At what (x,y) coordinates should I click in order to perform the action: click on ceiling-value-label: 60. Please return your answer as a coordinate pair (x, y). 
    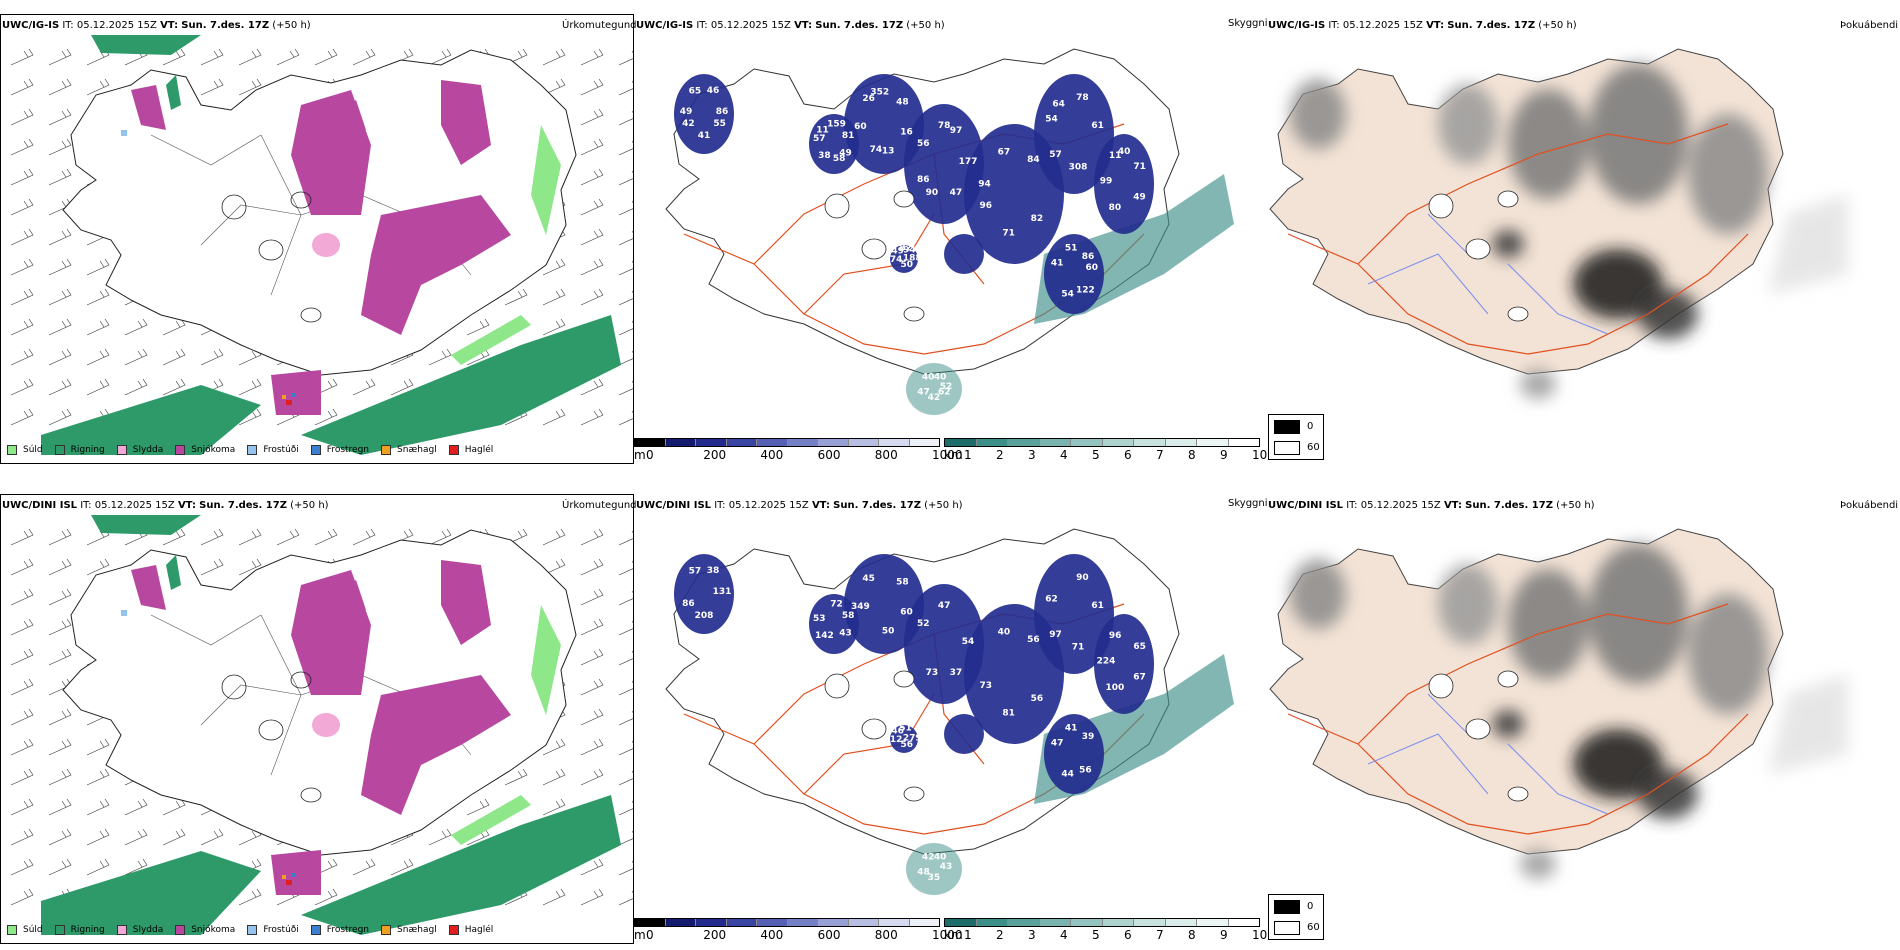
    Looking at the image, I should click on (860, 127).